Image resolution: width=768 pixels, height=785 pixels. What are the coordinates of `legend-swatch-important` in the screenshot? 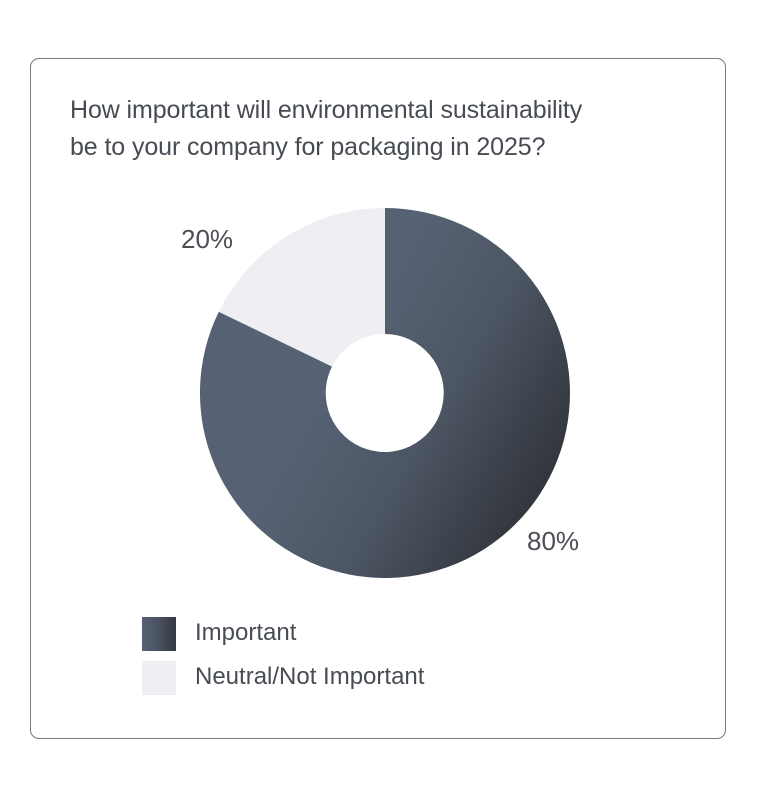 It's located at (159, 634).